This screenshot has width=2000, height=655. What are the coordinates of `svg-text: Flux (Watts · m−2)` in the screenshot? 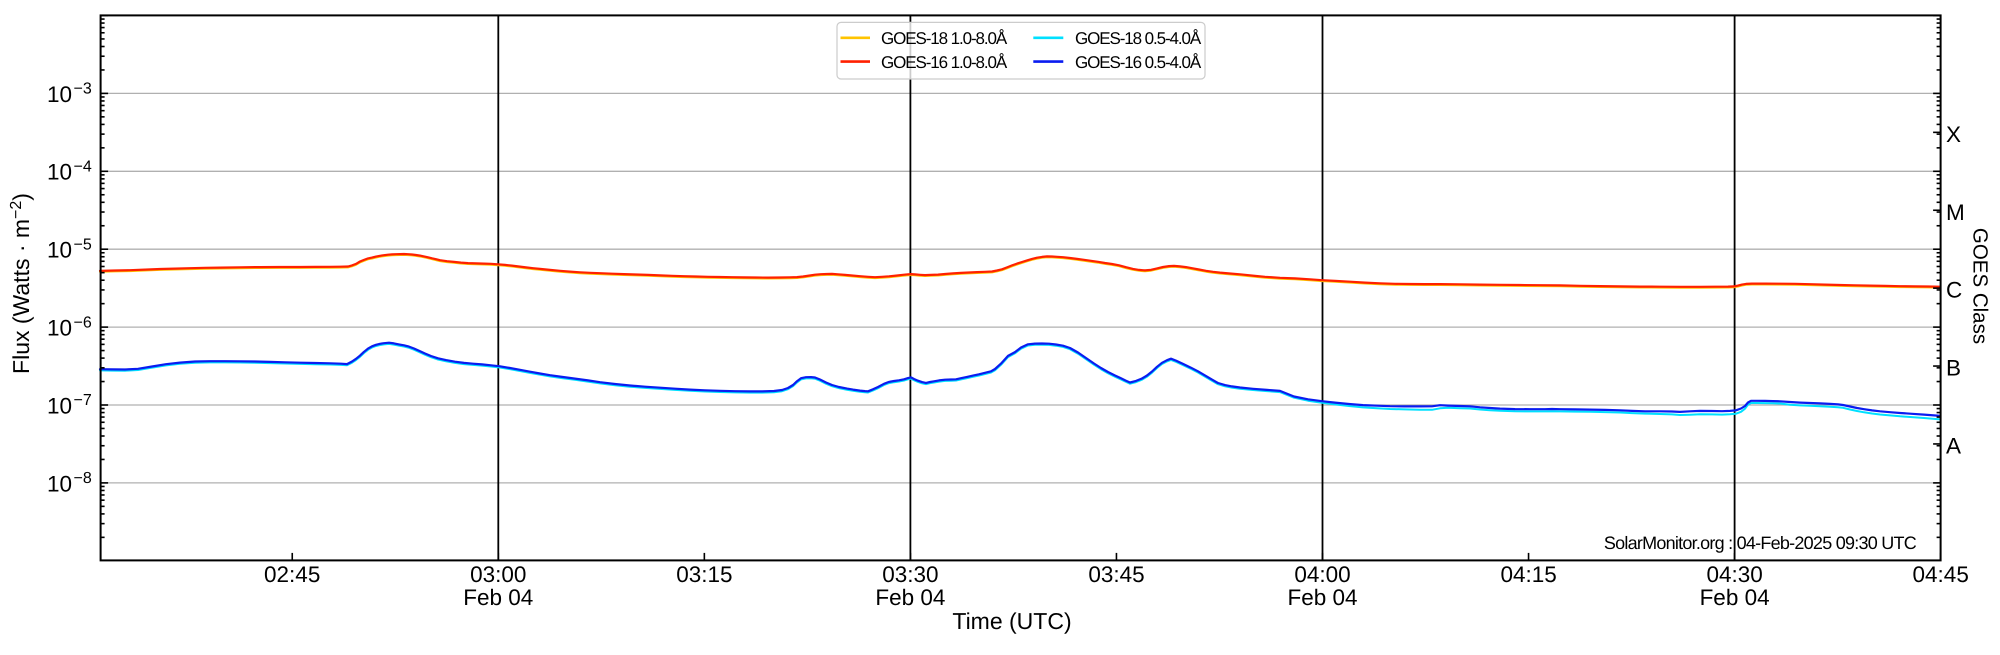 It's located at (21, 283).